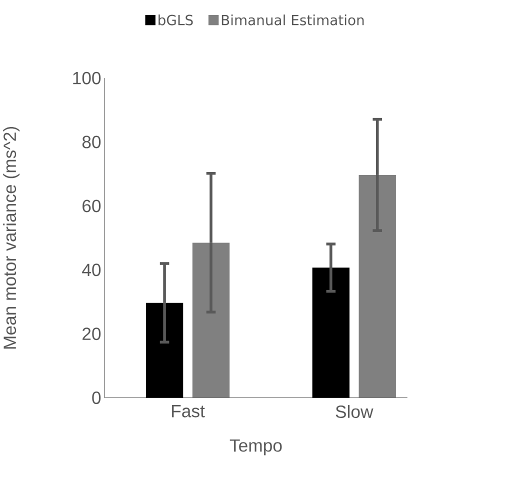 The height and width of the screenshot is (478, 514). I want to click on y-tick-label: 100, so click(87, 78).